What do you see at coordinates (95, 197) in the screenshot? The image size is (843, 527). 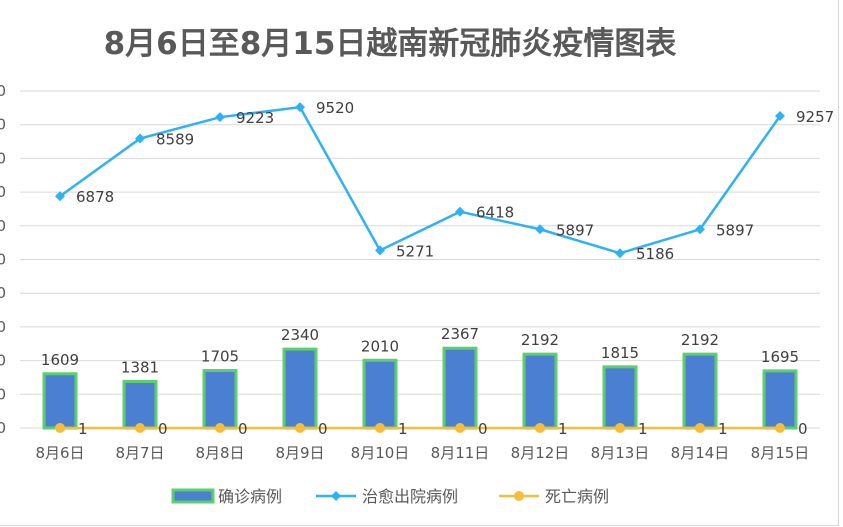 I see `recovered-data-label: 6878` at bounding box center [95, 197].